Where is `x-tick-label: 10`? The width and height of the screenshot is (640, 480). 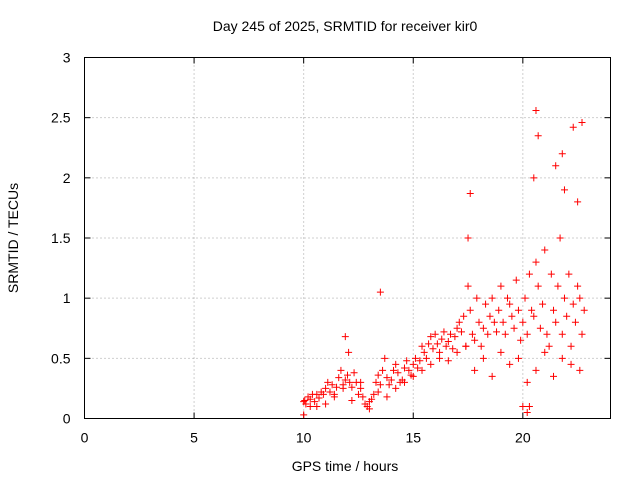 x-tick-label: 10 is located at coordinates (304, 438).